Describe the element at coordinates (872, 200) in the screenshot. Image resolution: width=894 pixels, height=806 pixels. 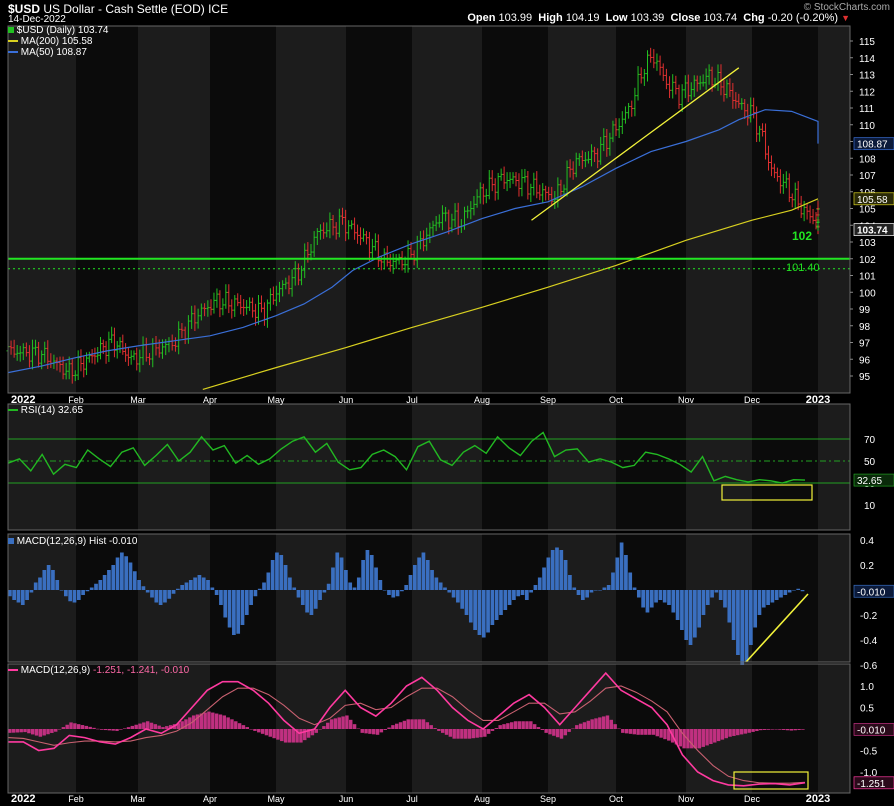
I see `last-value-label: 105.58` at that location.